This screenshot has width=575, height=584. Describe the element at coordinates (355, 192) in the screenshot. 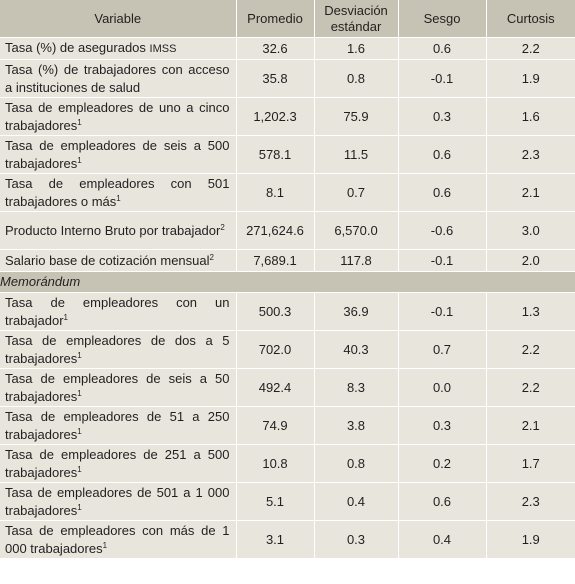

I see `cell-desviacion: 0.7` at that location.